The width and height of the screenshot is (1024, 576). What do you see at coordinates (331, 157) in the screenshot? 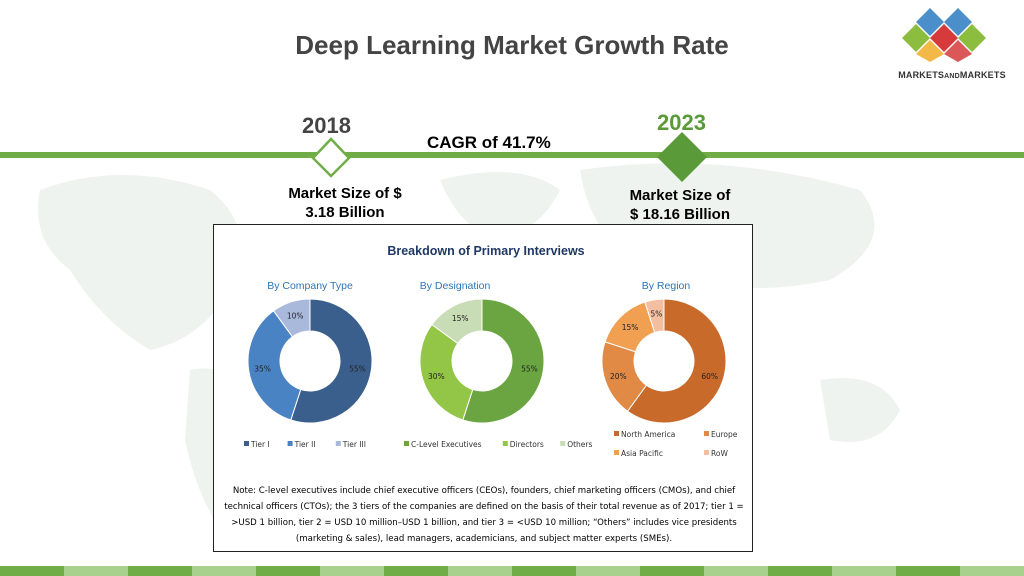
I see `start-diamond-marker` at bounding box center [331, 157].